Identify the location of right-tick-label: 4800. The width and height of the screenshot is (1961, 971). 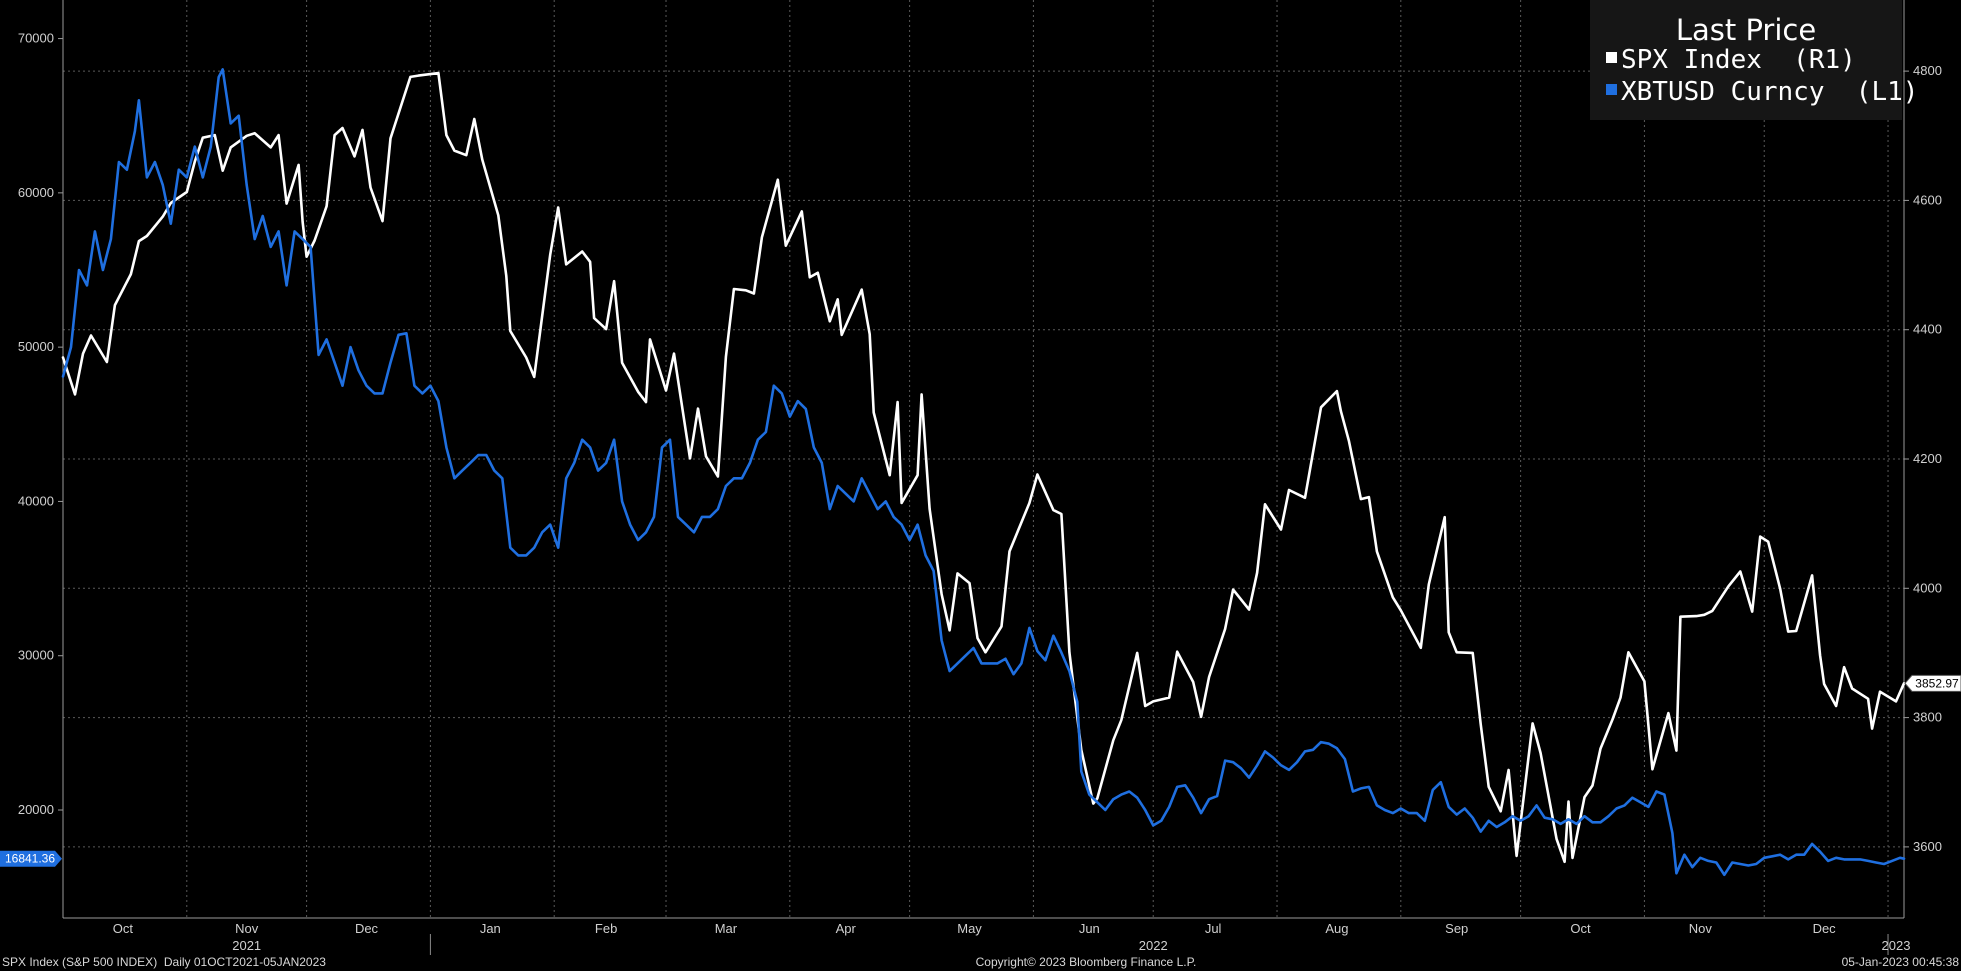
(1927, 70).